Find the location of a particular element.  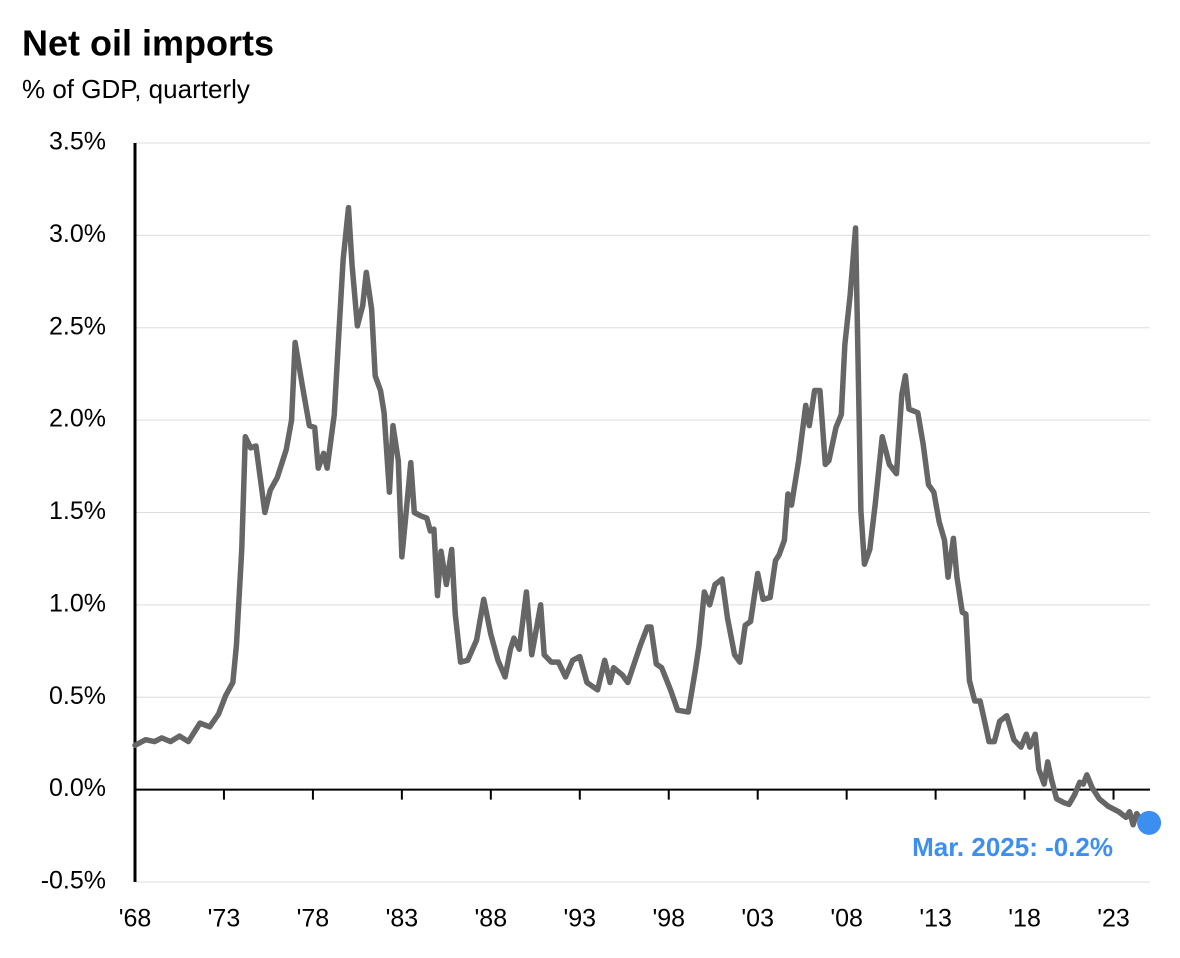

x-tick-label: '98 is located at coordinates (668, 919).